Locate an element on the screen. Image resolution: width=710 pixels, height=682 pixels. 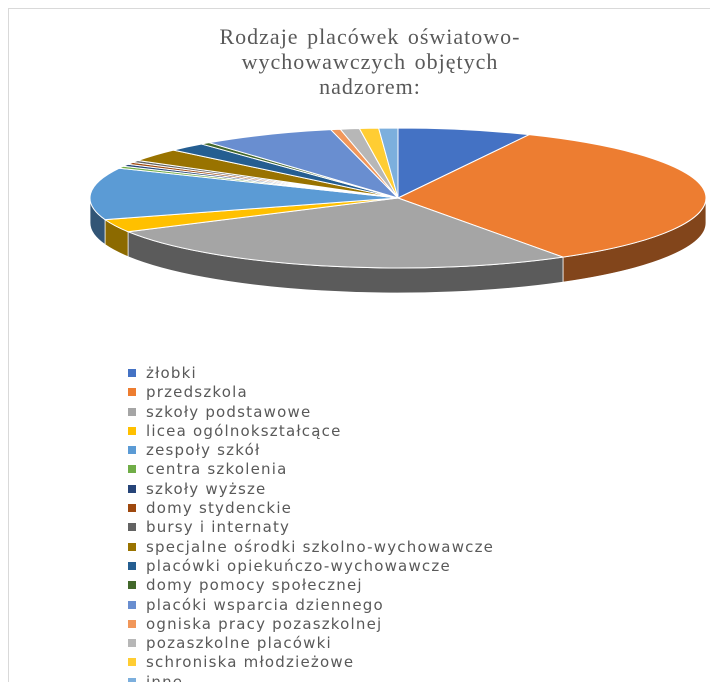
legend-label: ogniska pracy pozaszkolnej is located at coordinates (264, 623).